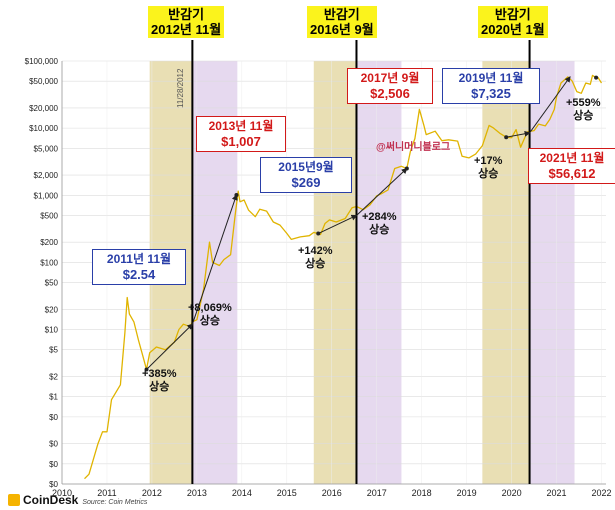 The height and width of the screenshot is (510, 615). What do you see at coordinates (106, 493) in the screenshot?
I see `x-tick-label-1: 2011` at bounding box center [106, 493].